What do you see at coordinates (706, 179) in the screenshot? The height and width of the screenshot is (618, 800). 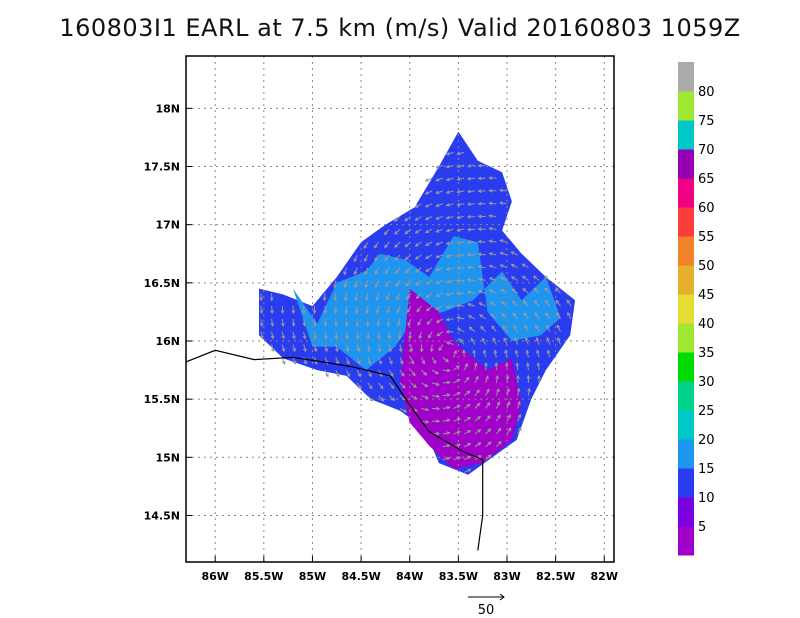 I see `colorbar-label-12: 65` at bounding box center [706, 179].